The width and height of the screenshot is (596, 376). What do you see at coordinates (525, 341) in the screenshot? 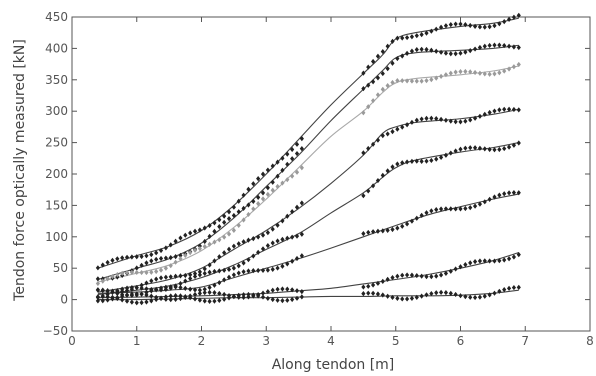
I see `x-tick-label: 7` at bounding box center [525, 341].